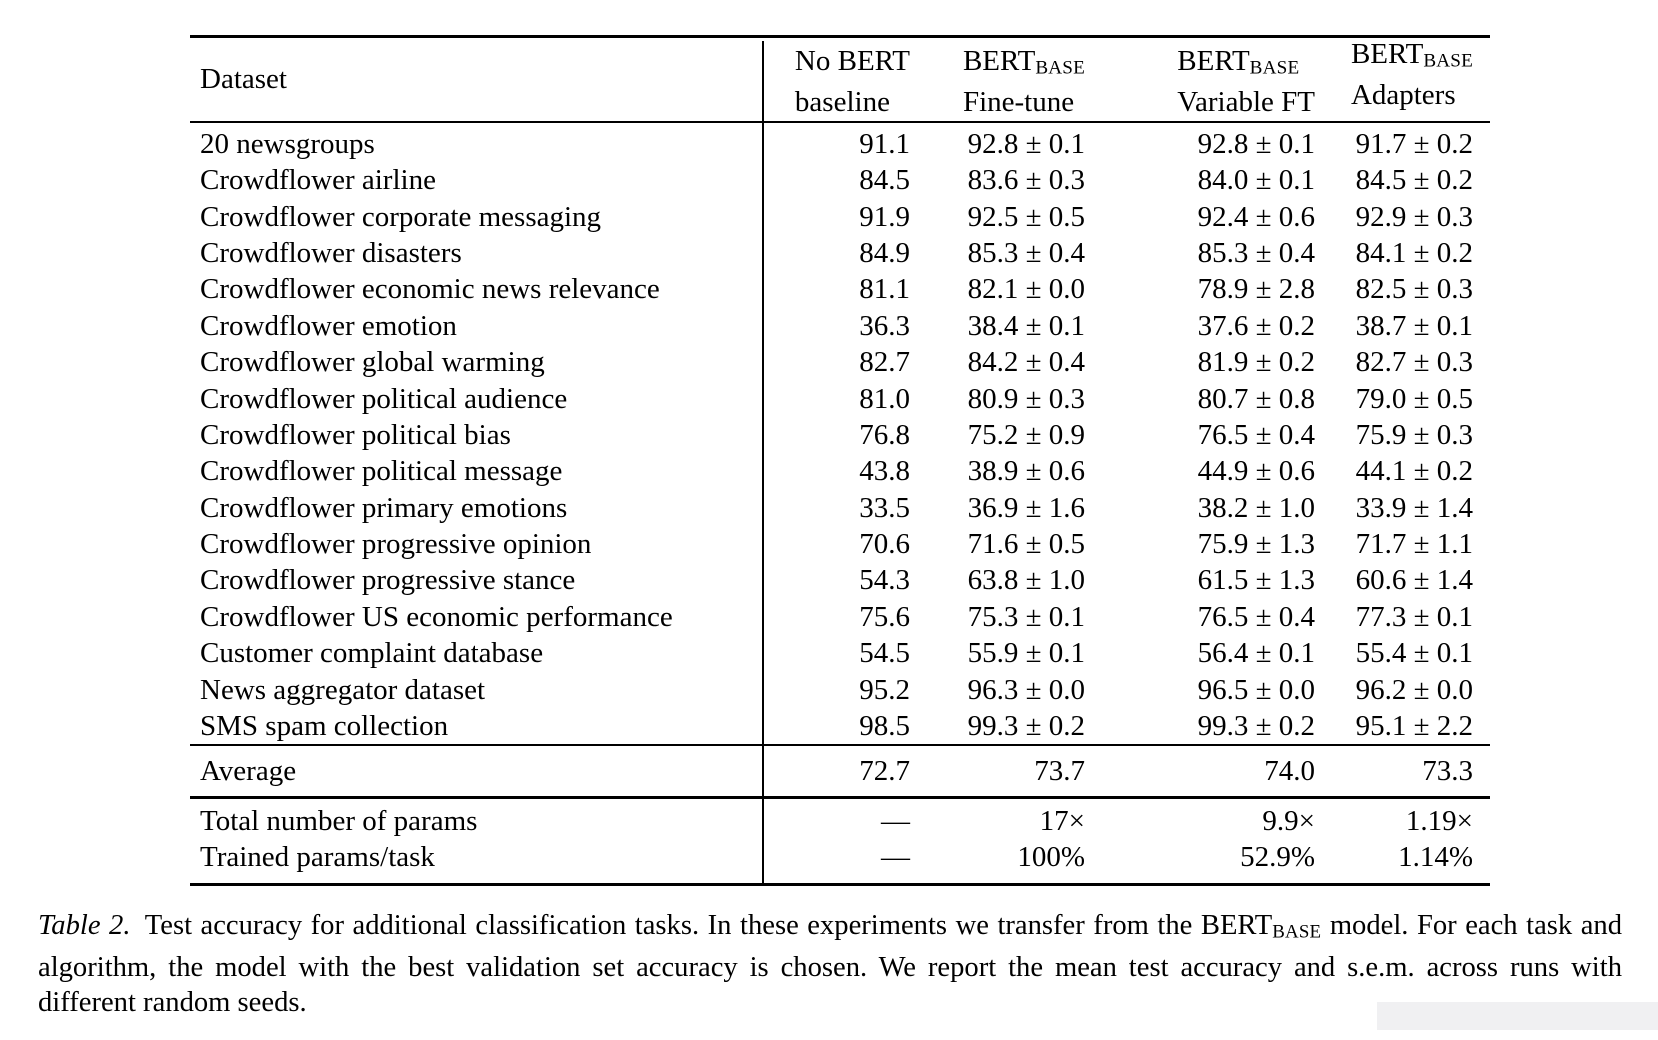  I want to click on value-cell: 99.3 ± 0.2, so click(1026, 726).